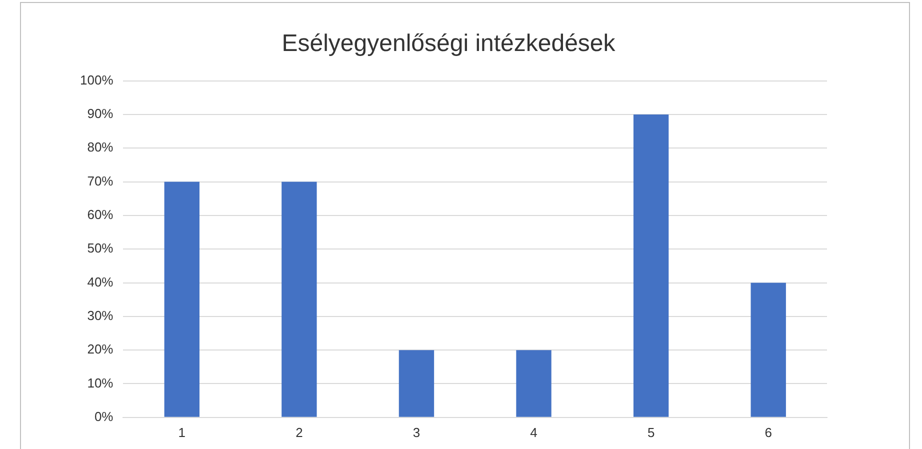  What do you see at coordinates (100, 114) in the screenshot?
I see `y-tick-label: 90%` at bounding box center [100, 114].